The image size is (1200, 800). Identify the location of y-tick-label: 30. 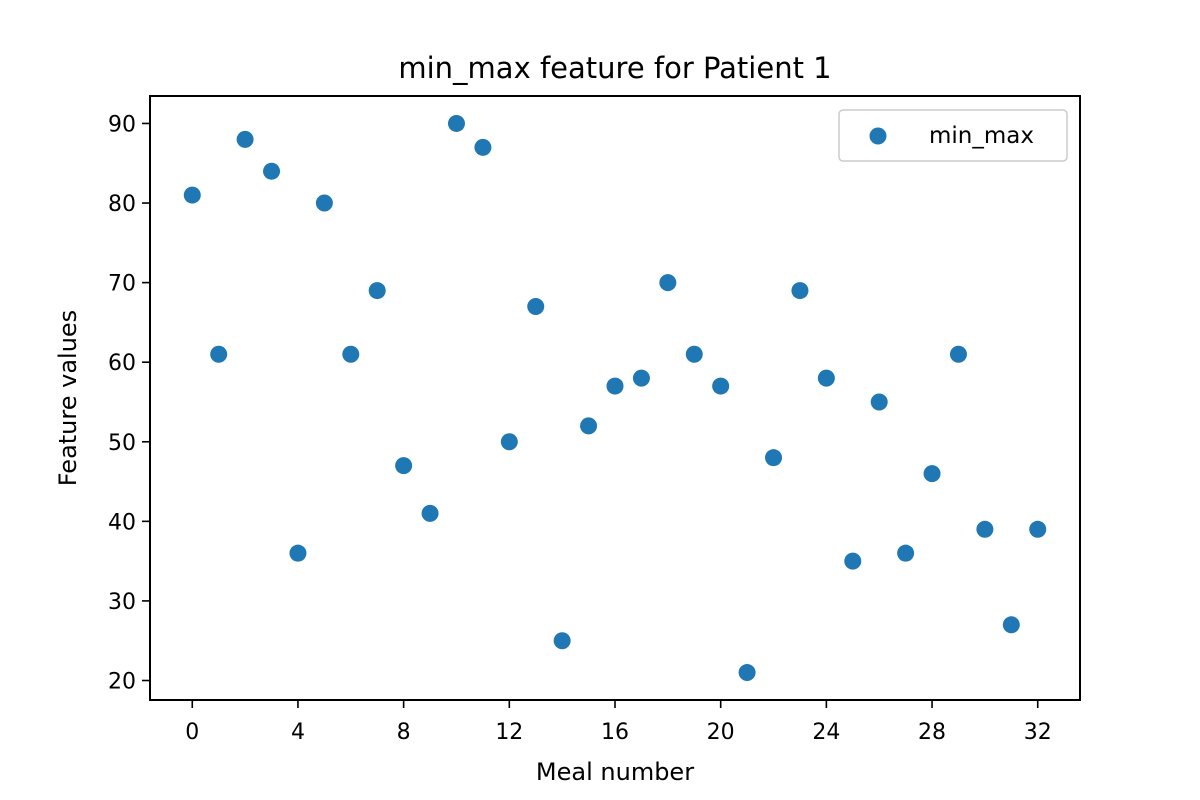
(122, 602).